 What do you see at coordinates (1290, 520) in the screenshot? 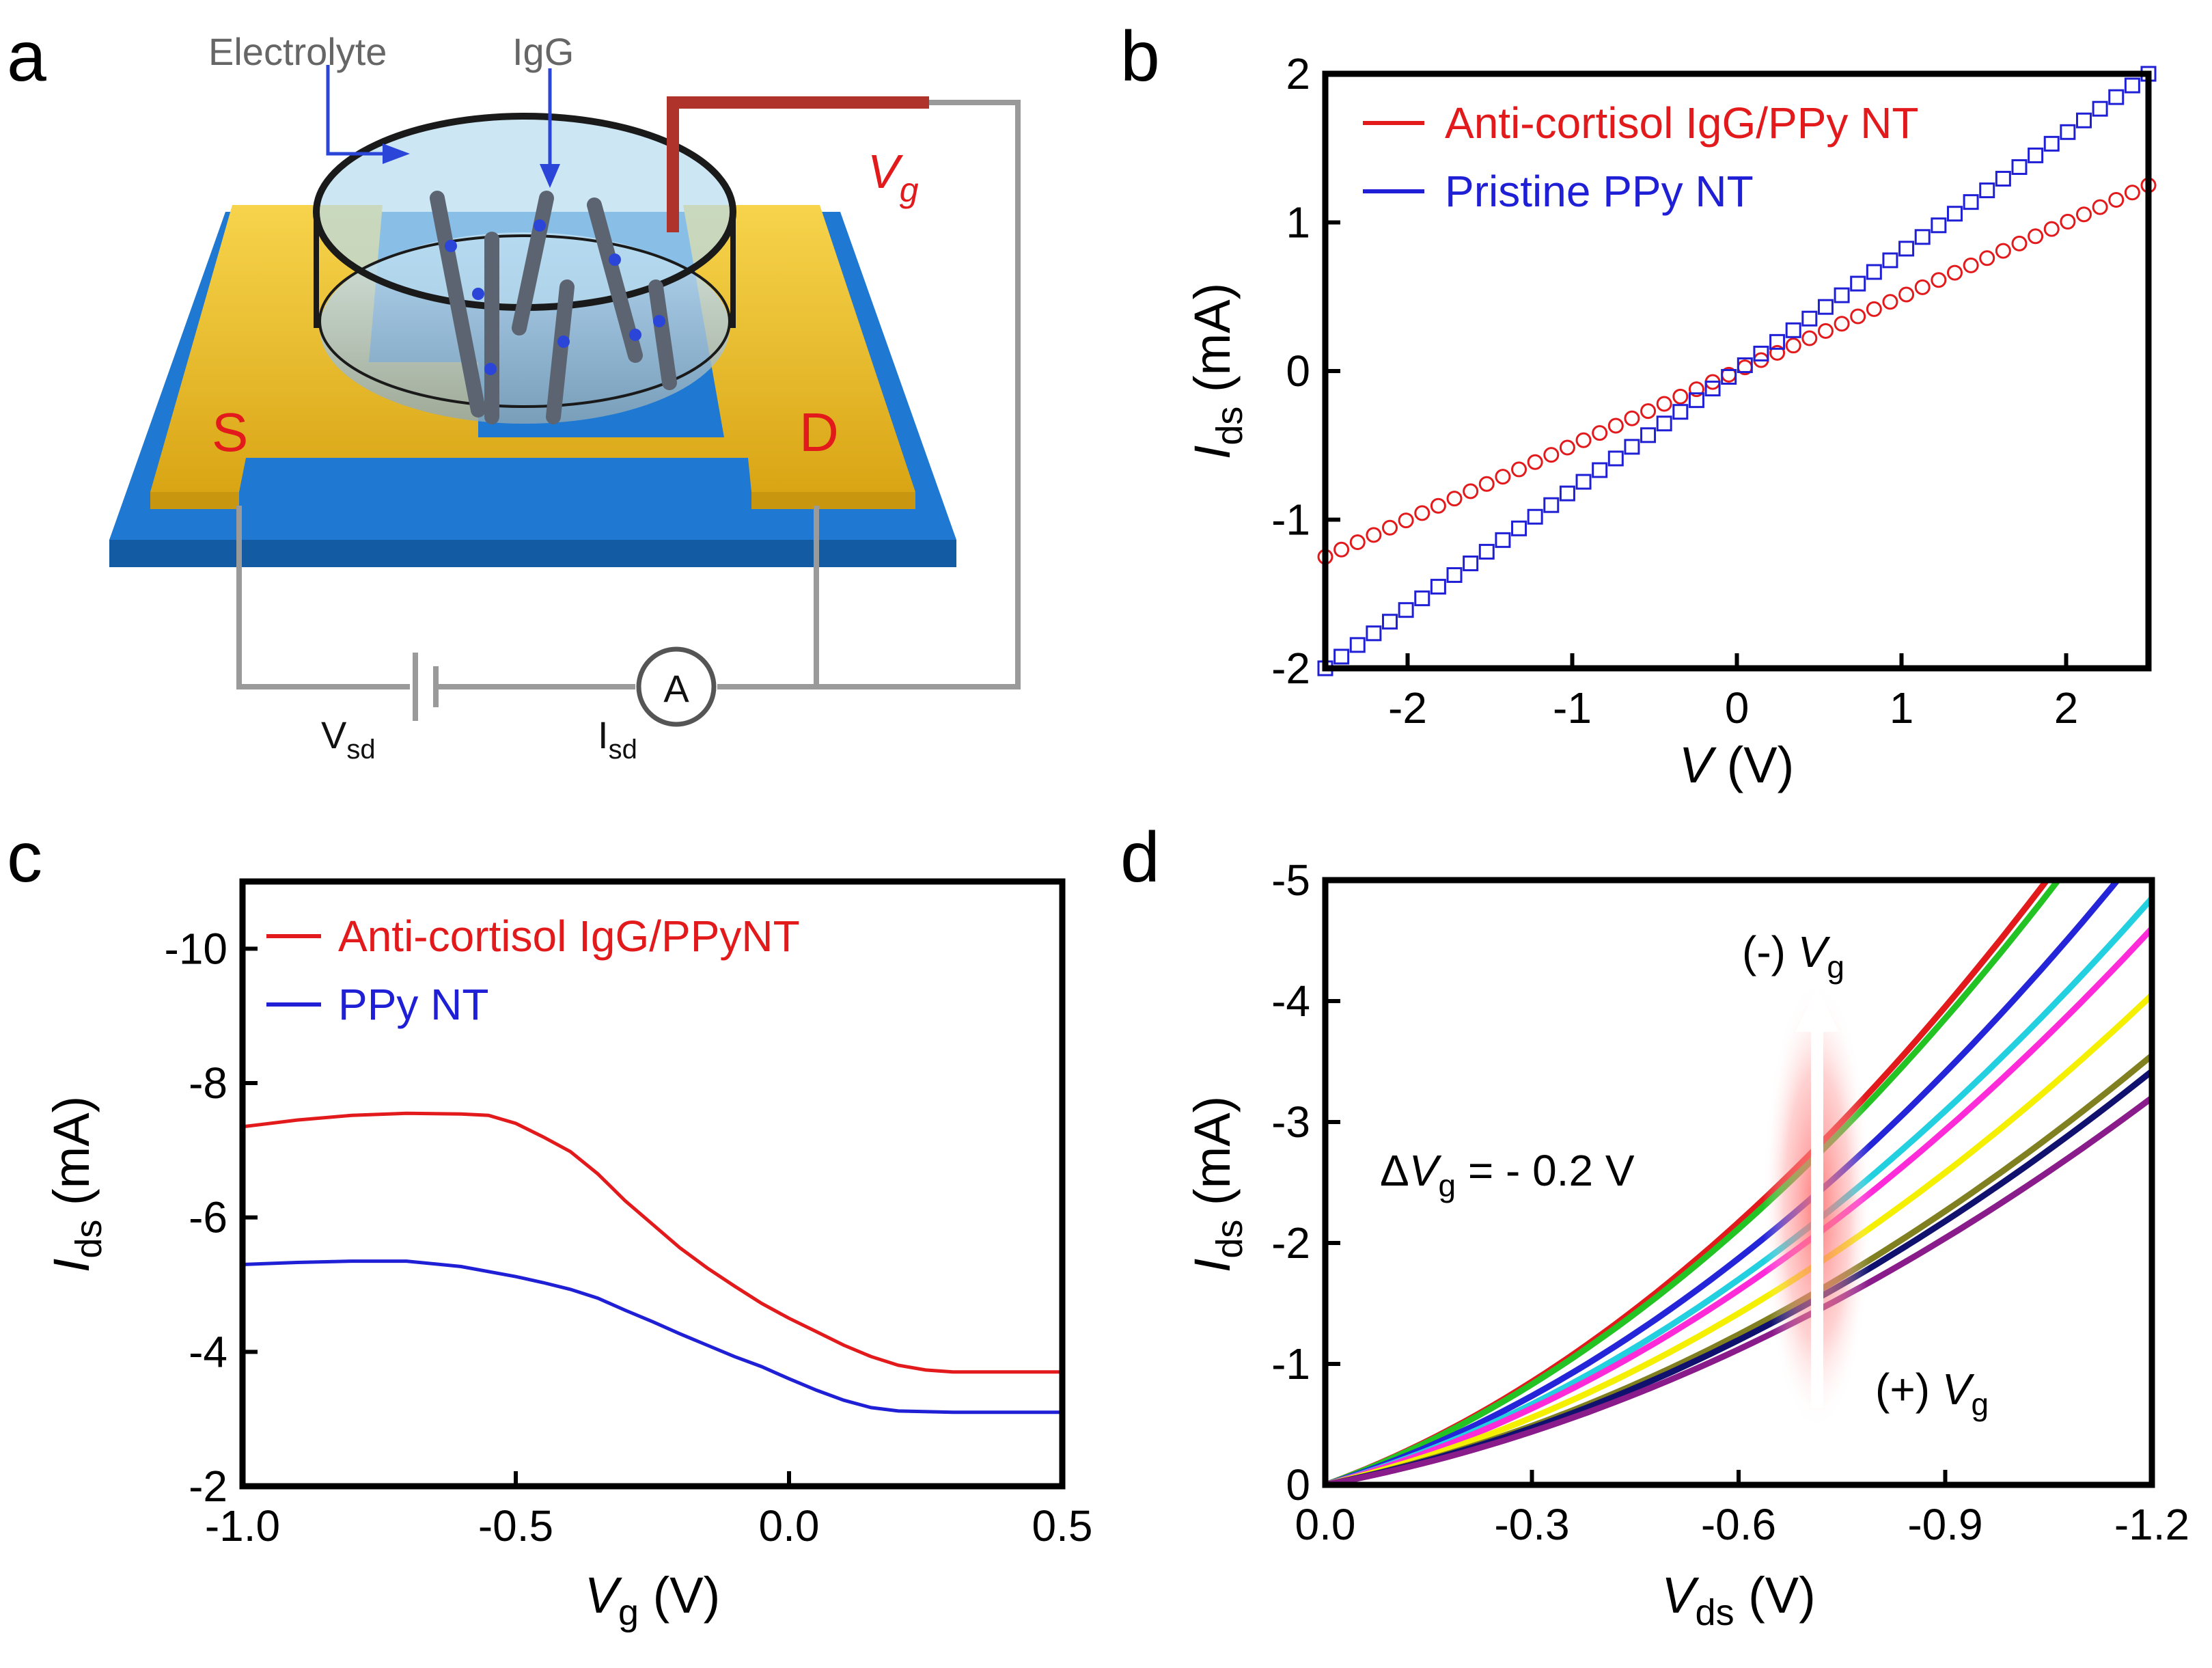
I see `panel-b-ytick-label: -1` at bounding box center [1290, 520].